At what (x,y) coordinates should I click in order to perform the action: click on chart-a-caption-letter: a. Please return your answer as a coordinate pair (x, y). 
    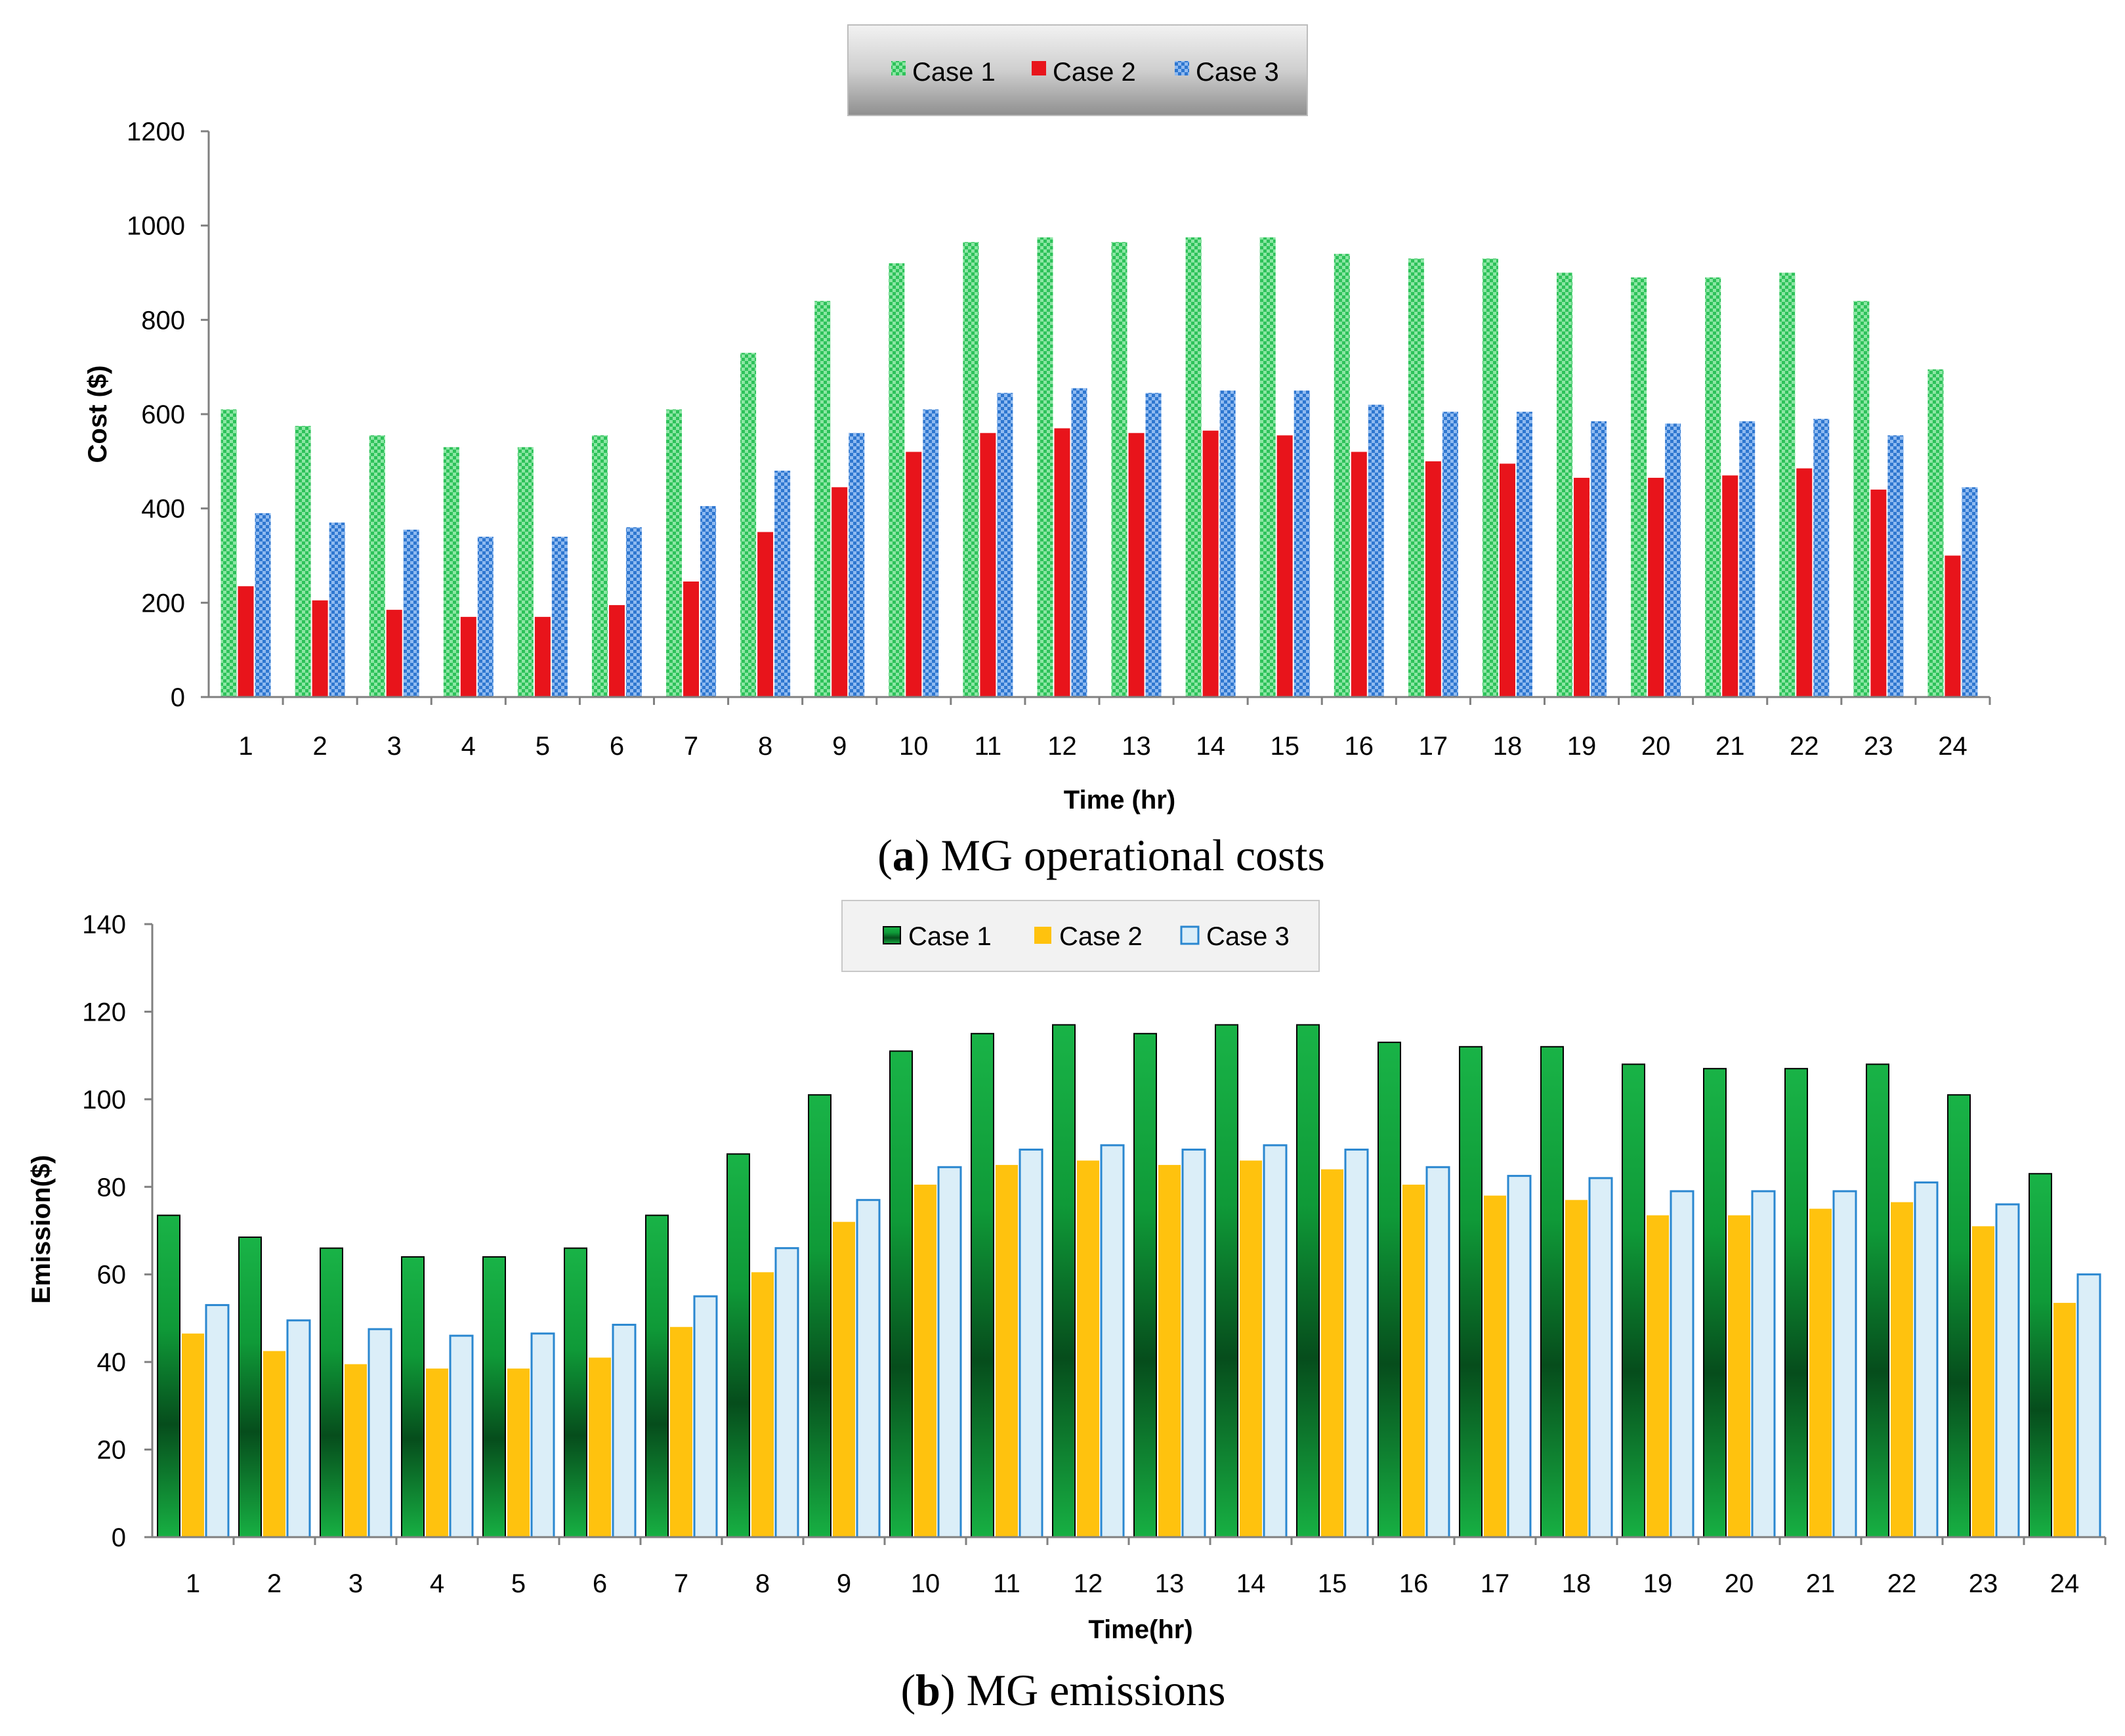
    Looking at the image, I should click on (904, 855).